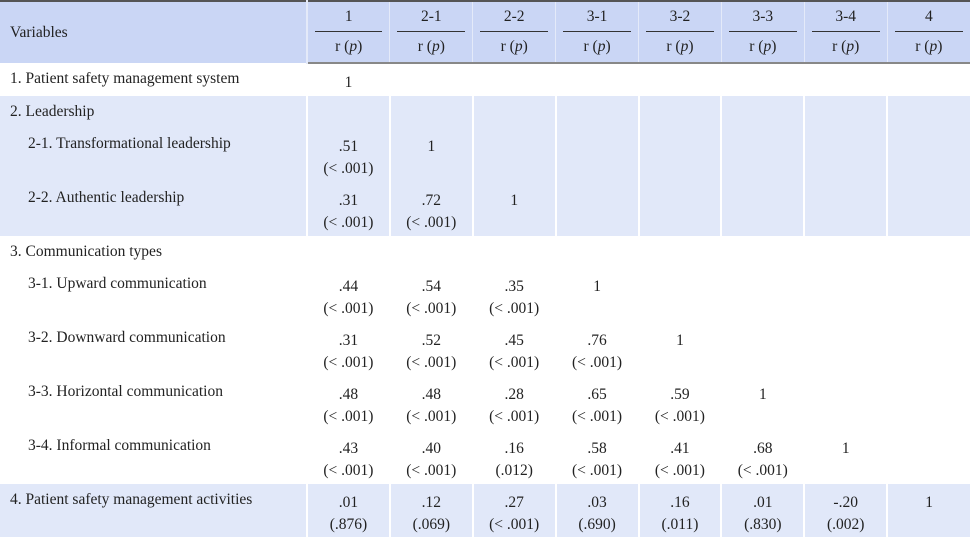  I want to click on r-value: .31, so click(348, 200).